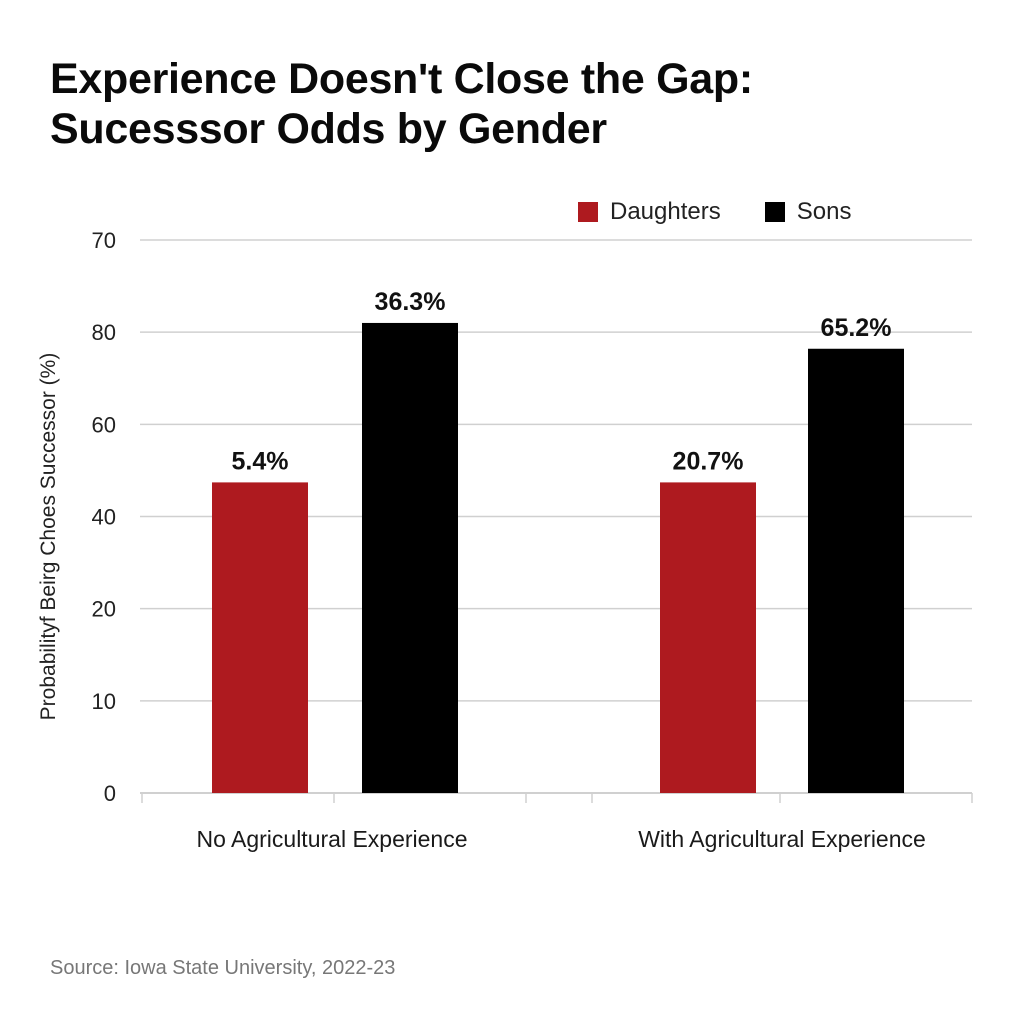  What do you see at coordinates (104, 332) in the screenshot?
I see `y-tick-label: 80` at bounding box center [104, 332].